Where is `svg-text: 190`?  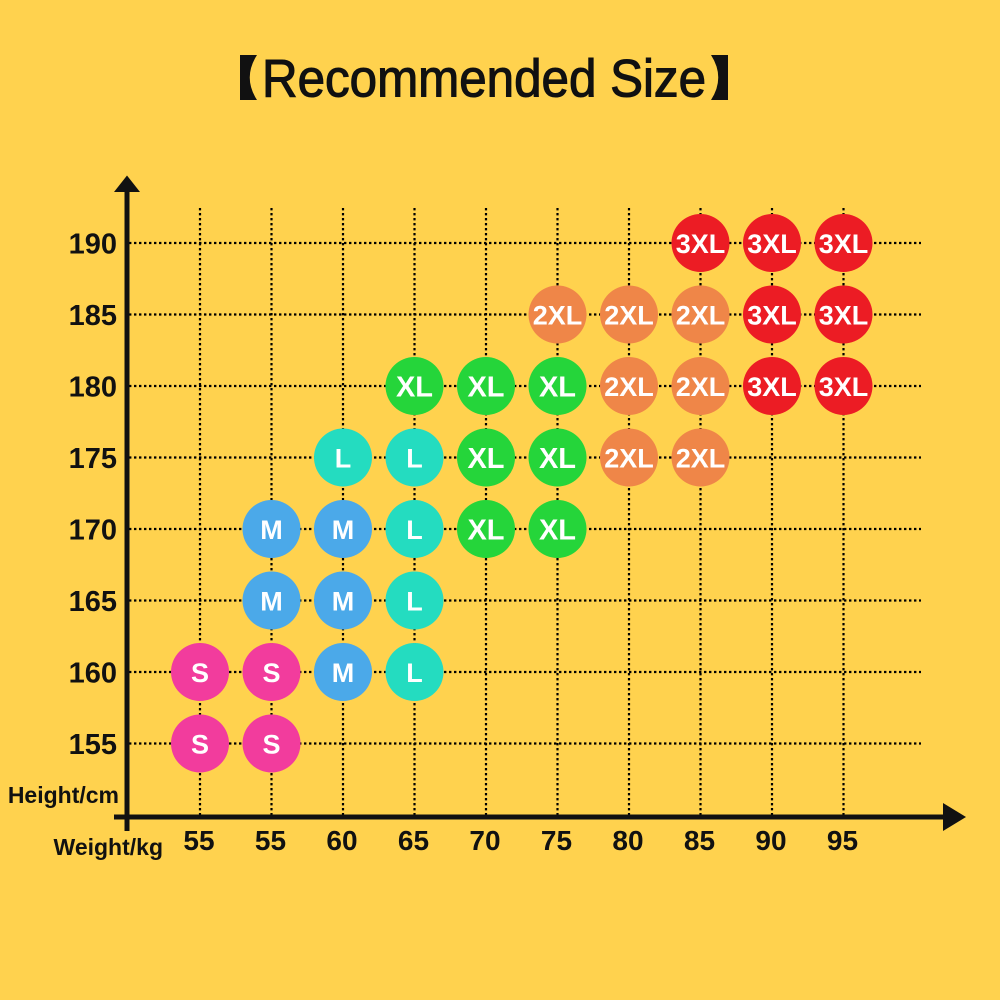 svg-text: 190 is located at coordinates (93, 245).